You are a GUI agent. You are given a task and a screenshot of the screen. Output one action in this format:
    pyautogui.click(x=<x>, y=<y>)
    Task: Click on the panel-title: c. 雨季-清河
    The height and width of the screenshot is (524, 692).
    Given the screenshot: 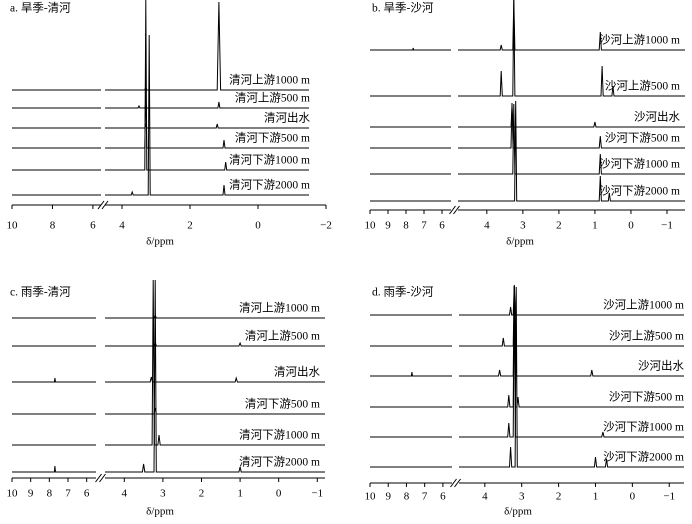 What is the action you would take?
    pyautogui.click(x=40, y=292)
    